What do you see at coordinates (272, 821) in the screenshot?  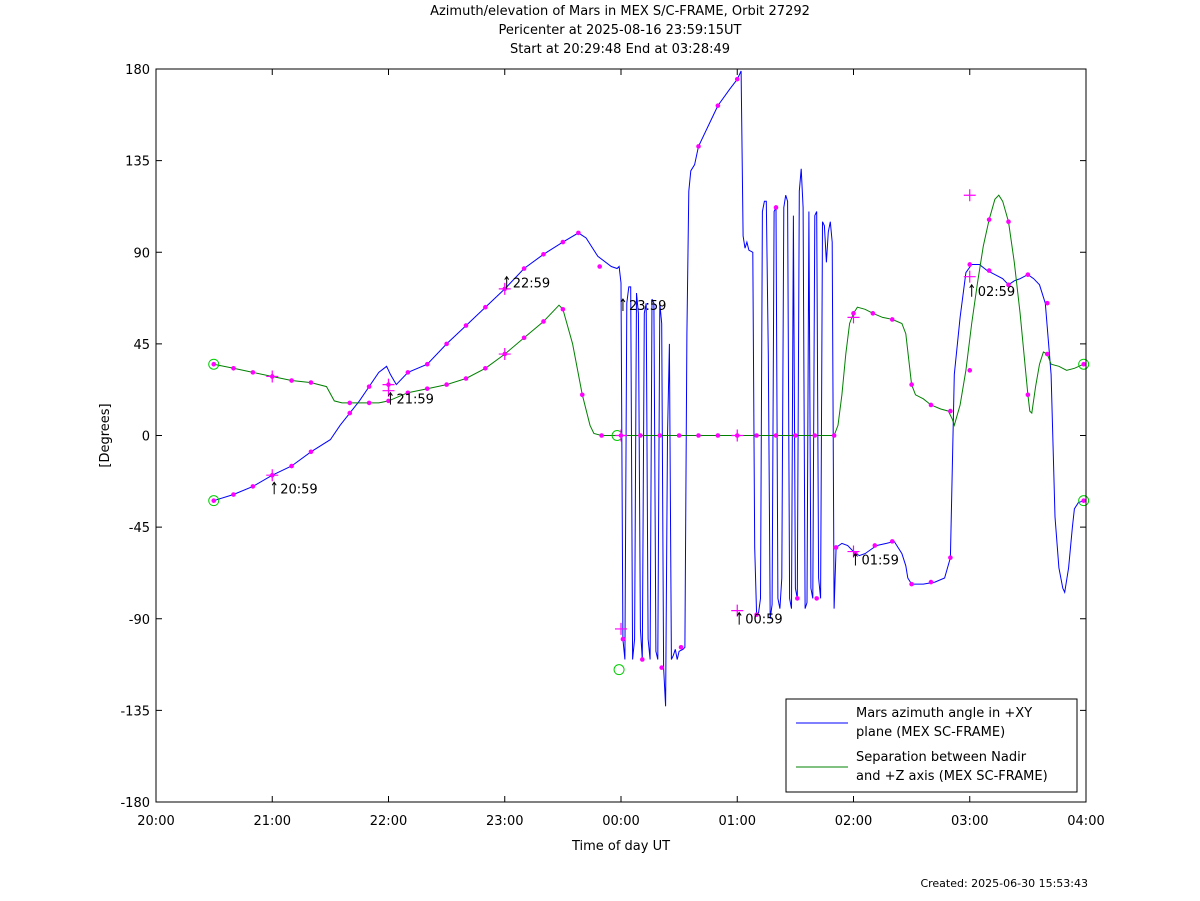 I see `x-tick-label: 21:00` at bounding box center [272, 821].